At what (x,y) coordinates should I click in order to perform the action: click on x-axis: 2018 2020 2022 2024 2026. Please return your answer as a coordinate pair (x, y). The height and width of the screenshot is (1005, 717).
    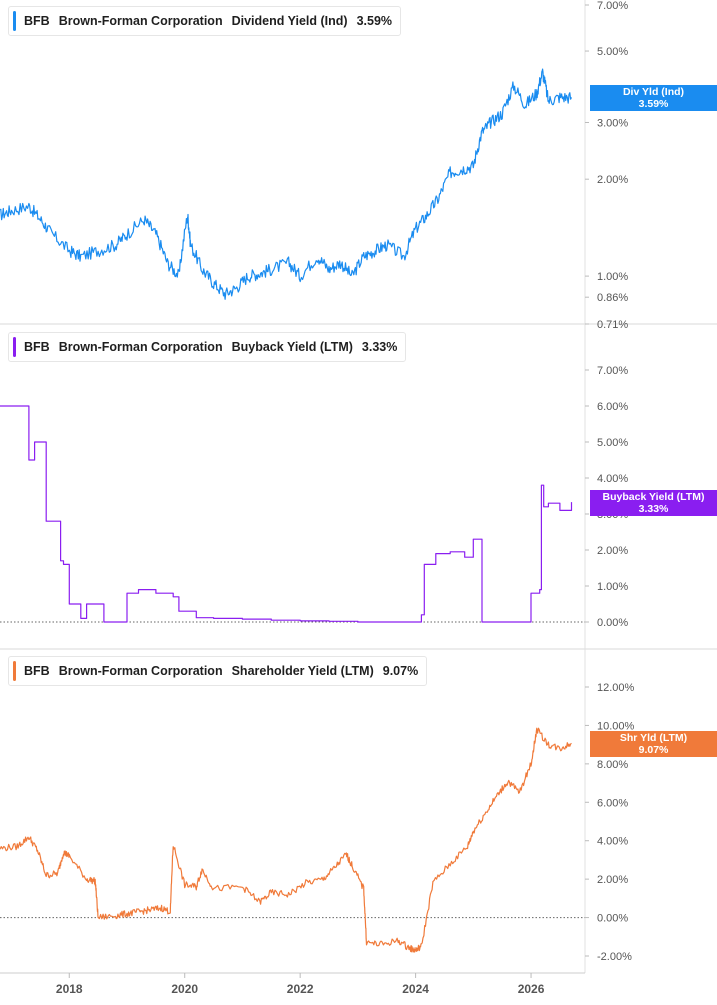
    Looking at the image, I should click on (292, 984).